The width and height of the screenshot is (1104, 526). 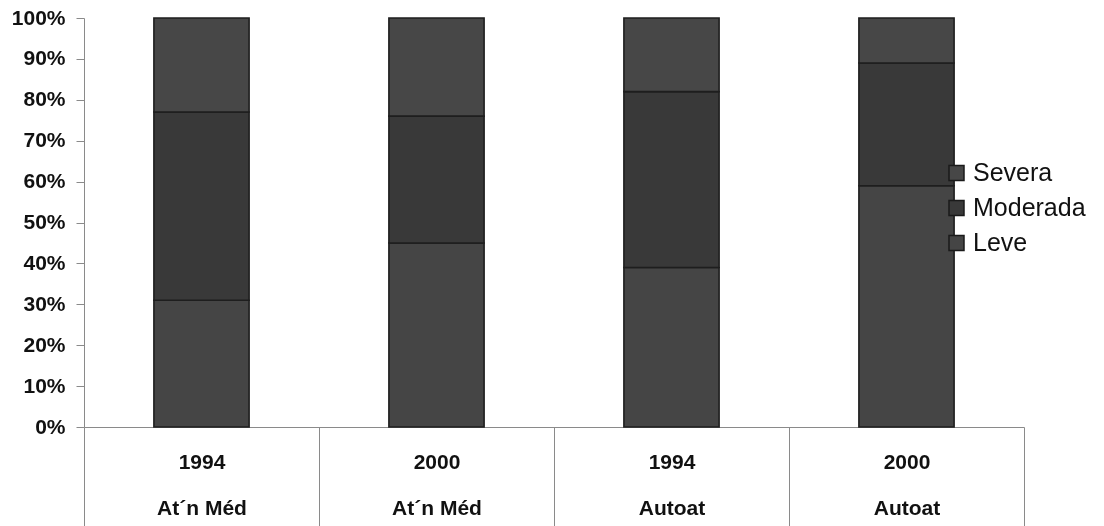 I want to click on legend-label: Leve, so click(x=1000, y=242).